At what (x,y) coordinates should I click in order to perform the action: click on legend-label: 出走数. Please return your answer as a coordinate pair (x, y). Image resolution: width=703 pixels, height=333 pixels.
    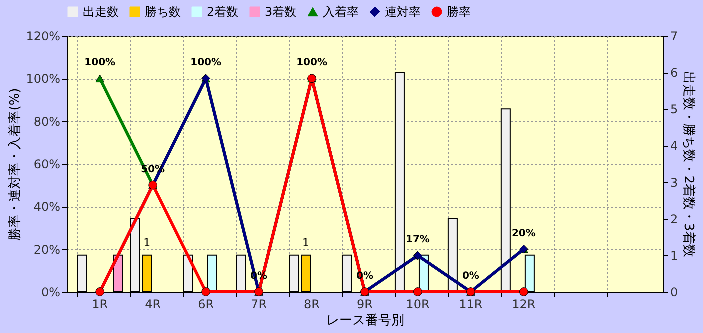
    Looking at the image, I should click on (101, 12).